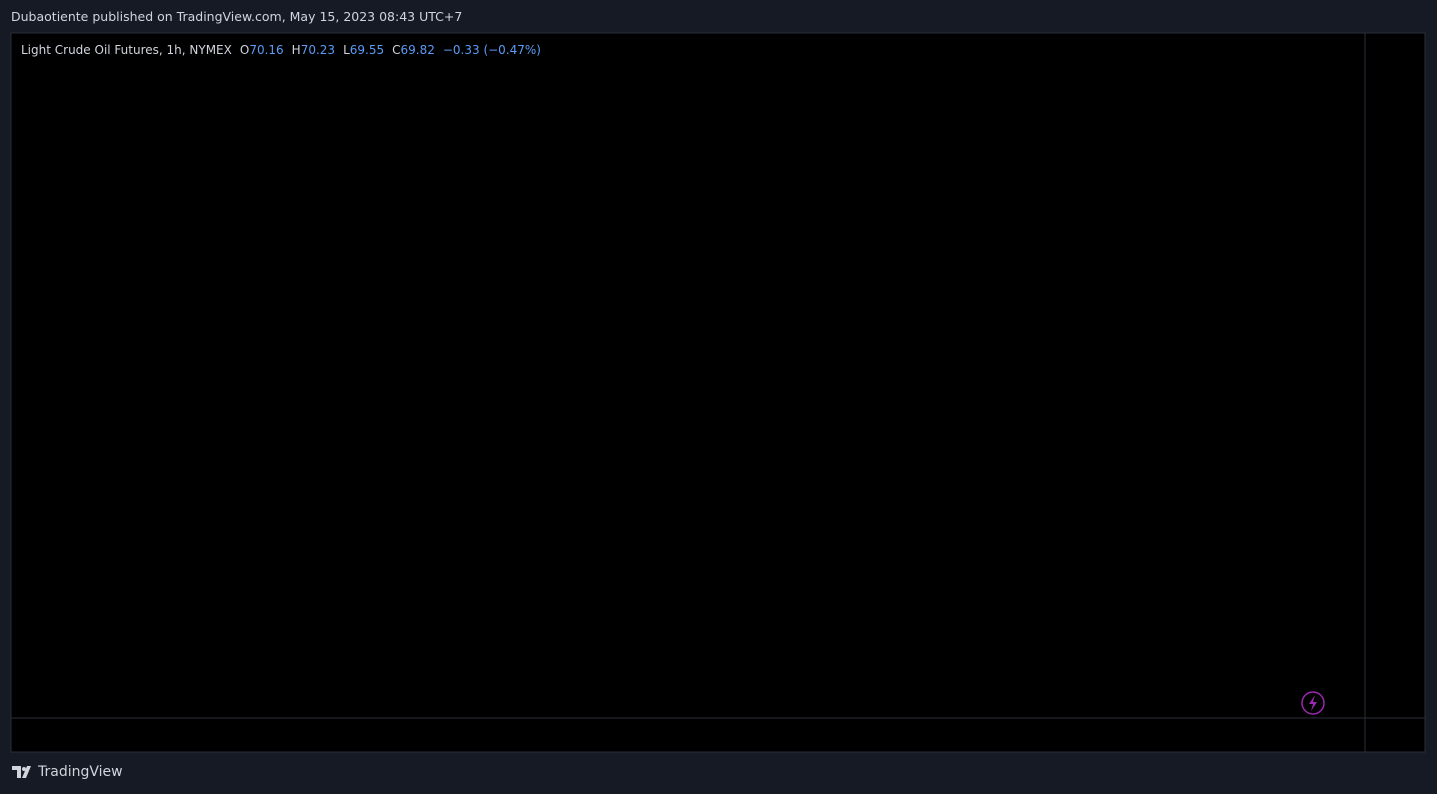 Image resolution: width=1437 pixels, height=794 pixels. I want to click on brand-logo, so click(21, 772).